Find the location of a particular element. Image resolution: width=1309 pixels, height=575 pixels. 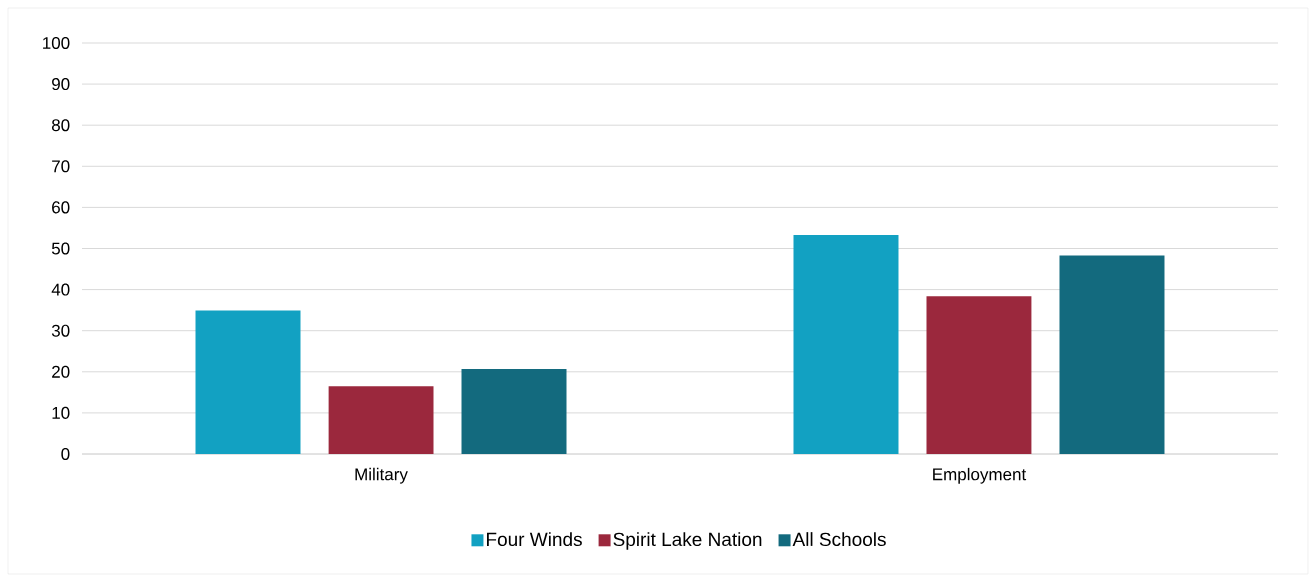

legend-label: Spirit Lake Nation is located at coordinates (687, 541).